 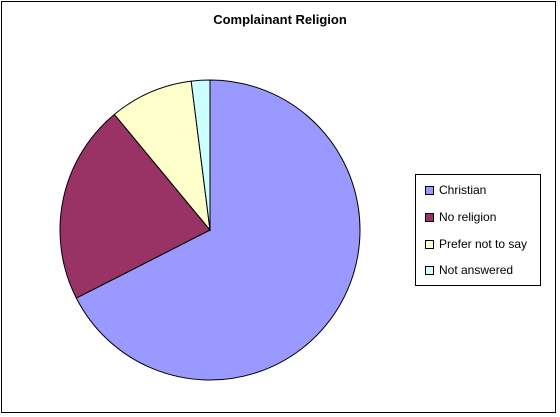 I want to click on legend-item-christian: Christian, so click(x=455, y=190).